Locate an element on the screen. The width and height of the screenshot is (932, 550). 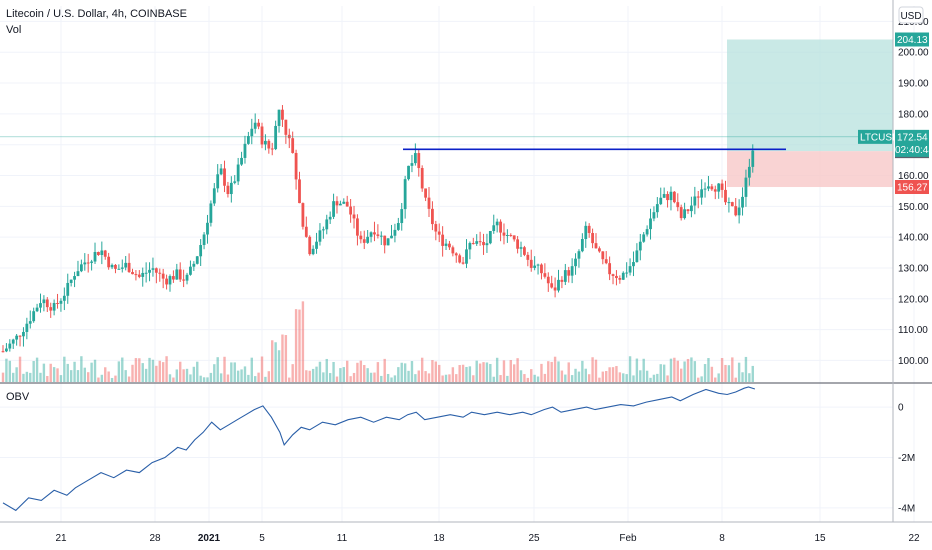
countdown-label: 02:40:44 is located at coordinates (913, 150).